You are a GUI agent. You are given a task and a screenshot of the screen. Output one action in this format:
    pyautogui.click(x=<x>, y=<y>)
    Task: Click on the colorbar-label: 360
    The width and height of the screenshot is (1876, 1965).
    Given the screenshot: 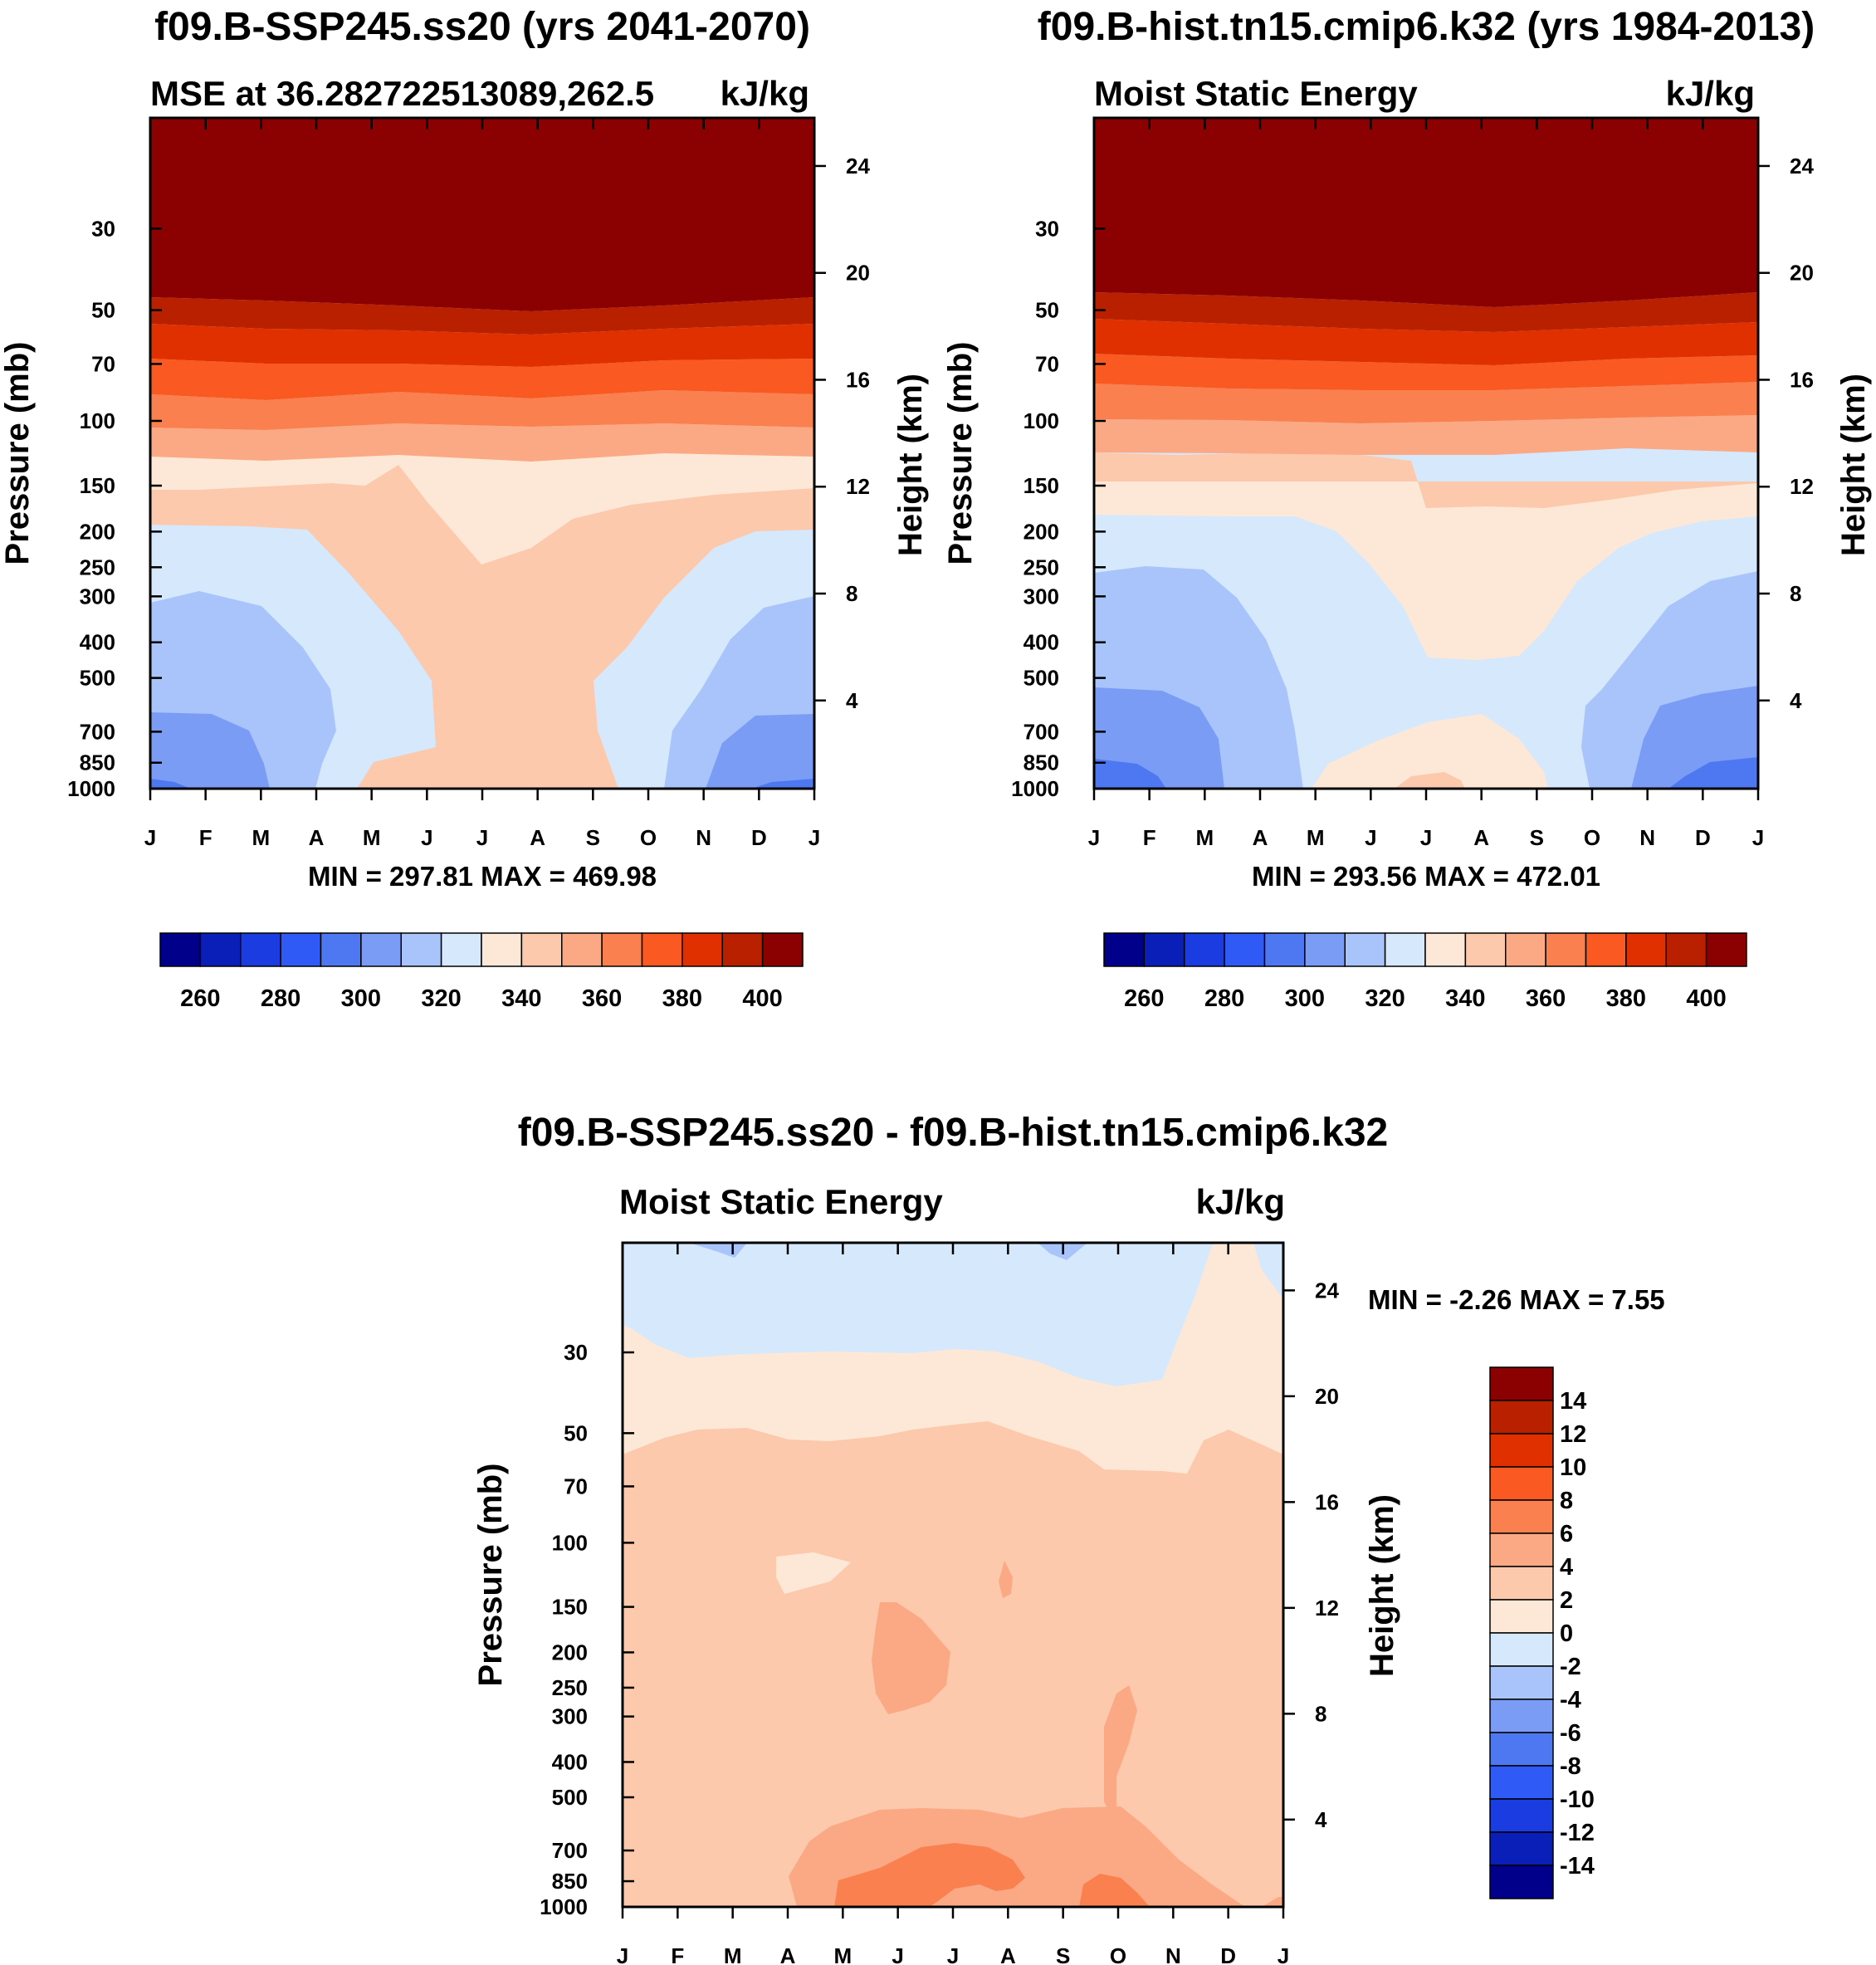 What is the action you would take?
    pyautogui.click(x=1546, y=998)
    